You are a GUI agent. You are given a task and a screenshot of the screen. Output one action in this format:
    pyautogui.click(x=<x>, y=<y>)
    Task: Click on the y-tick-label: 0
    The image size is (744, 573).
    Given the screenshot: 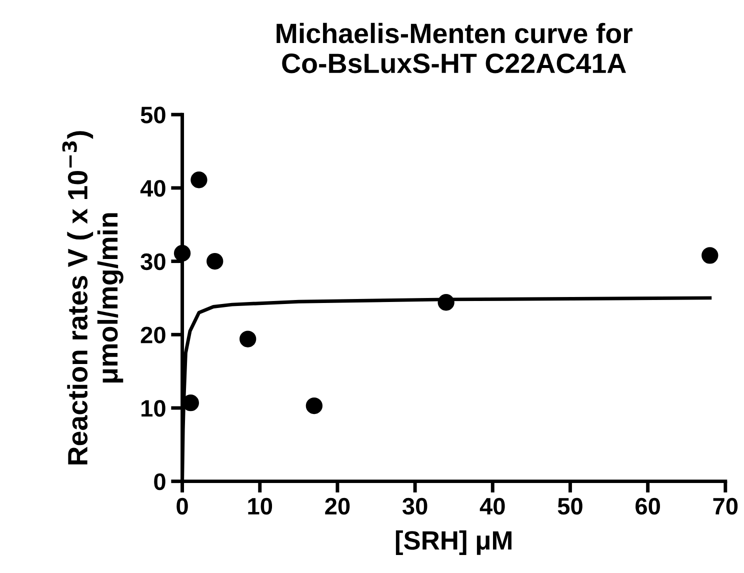 What is the action you would take?
    pyautogui.click(x=160, y=481)
    